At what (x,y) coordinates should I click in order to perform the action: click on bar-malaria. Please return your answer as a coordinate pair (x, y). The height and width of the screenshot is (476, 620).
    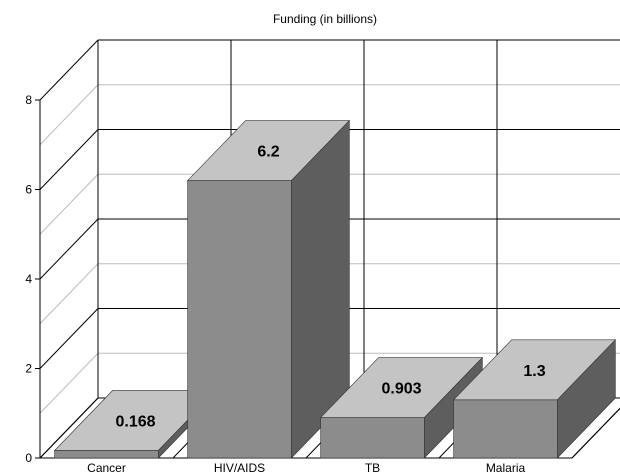
    Looking at the image, I should click on (534, 399).